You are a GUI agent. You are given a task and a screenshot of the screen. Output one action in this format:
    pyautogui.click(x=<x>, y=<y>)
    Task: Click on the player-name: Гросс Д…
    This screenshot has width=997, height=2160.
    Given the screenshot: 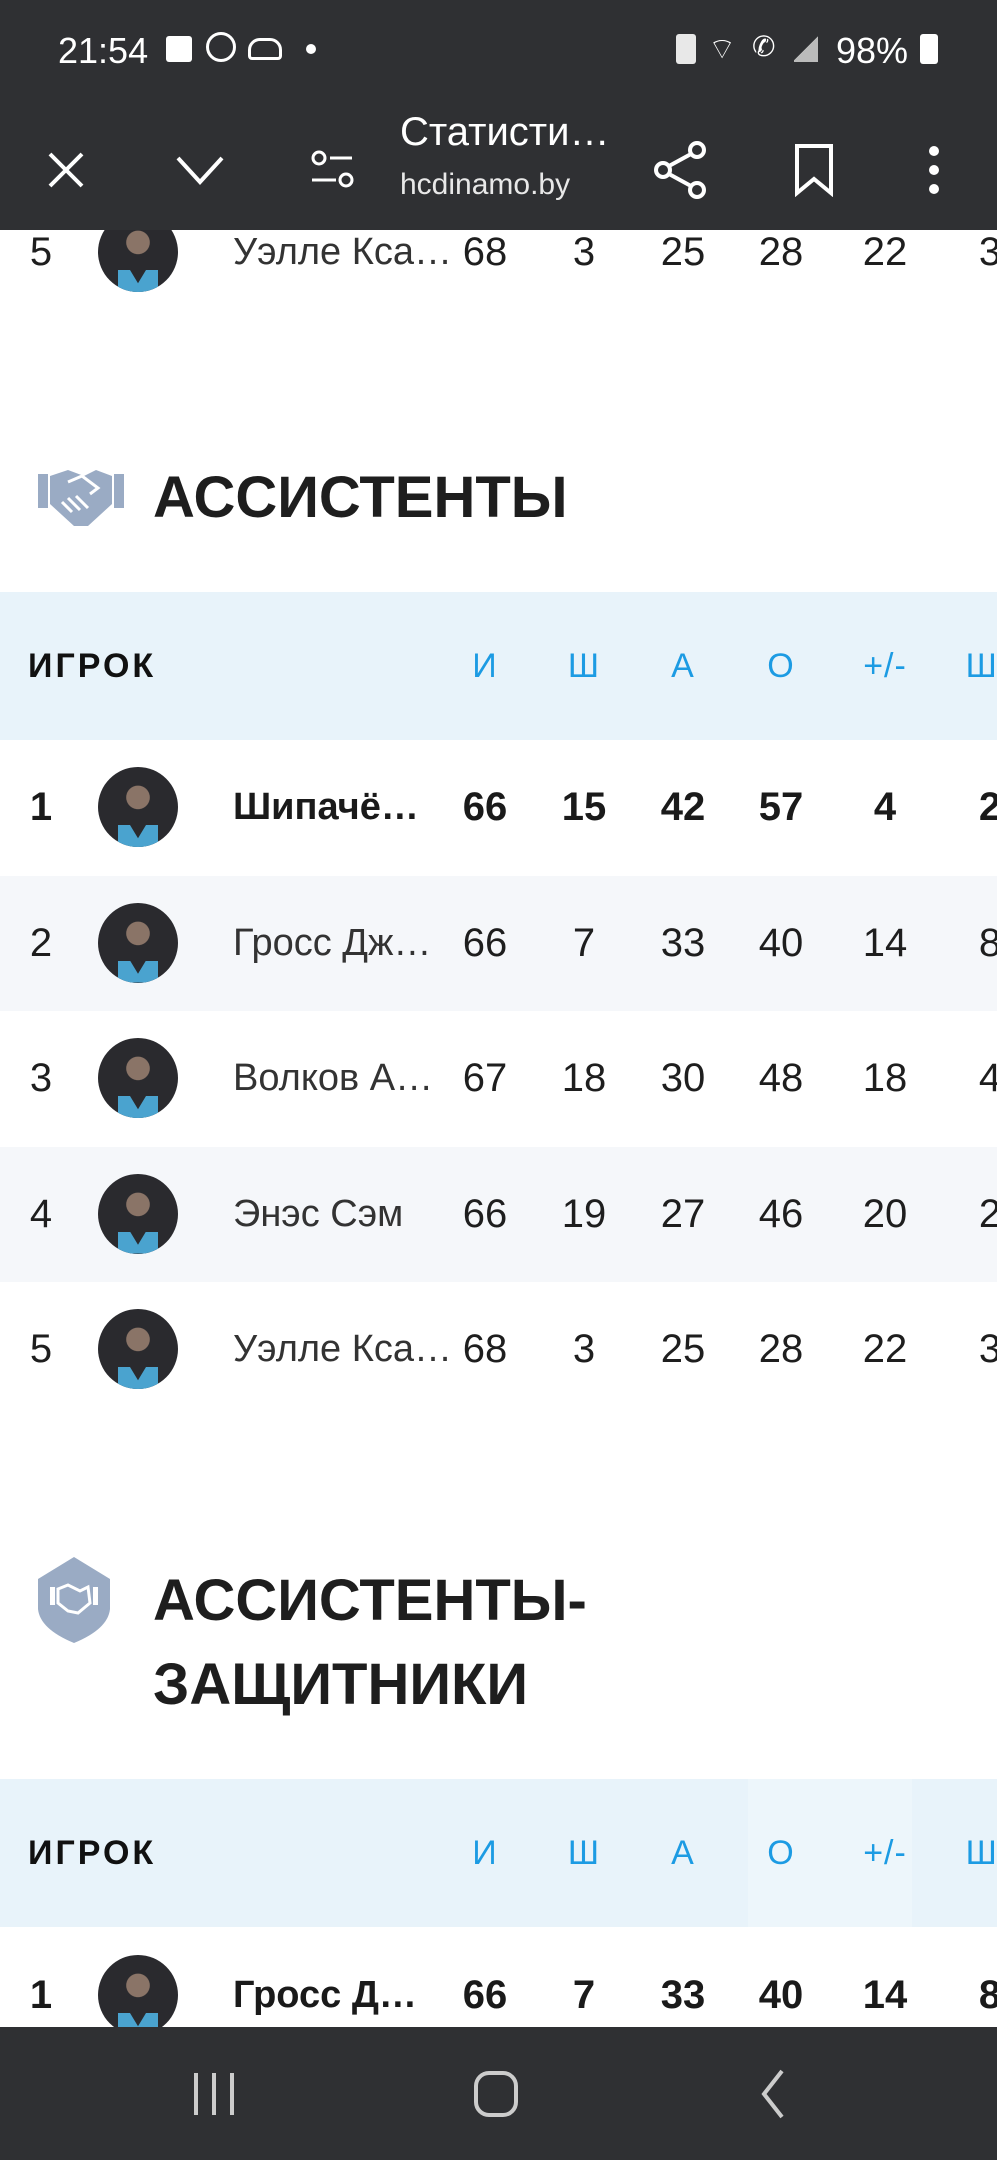 What is the action you would take?
    pyautogui.click(x=325, y=1995)
    